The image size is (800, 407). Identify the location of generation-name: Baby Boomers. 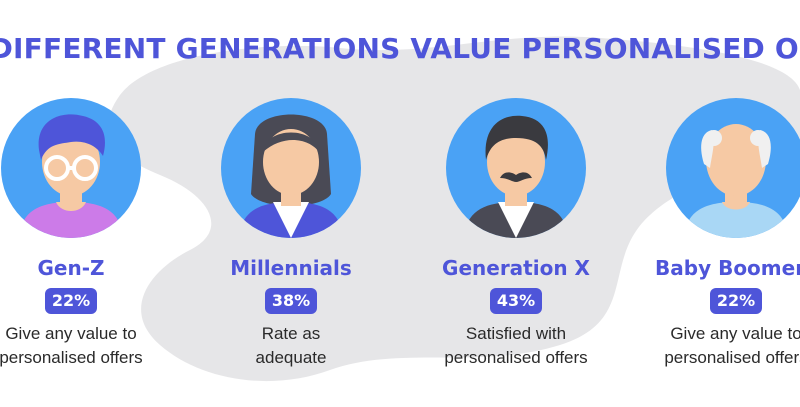
(727, 268).